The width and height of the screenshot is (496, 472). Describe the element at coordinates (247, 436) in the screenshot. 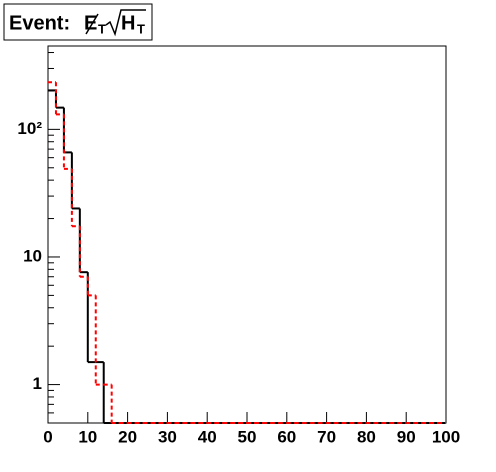

I see `x-tick-label: 50` at that location.